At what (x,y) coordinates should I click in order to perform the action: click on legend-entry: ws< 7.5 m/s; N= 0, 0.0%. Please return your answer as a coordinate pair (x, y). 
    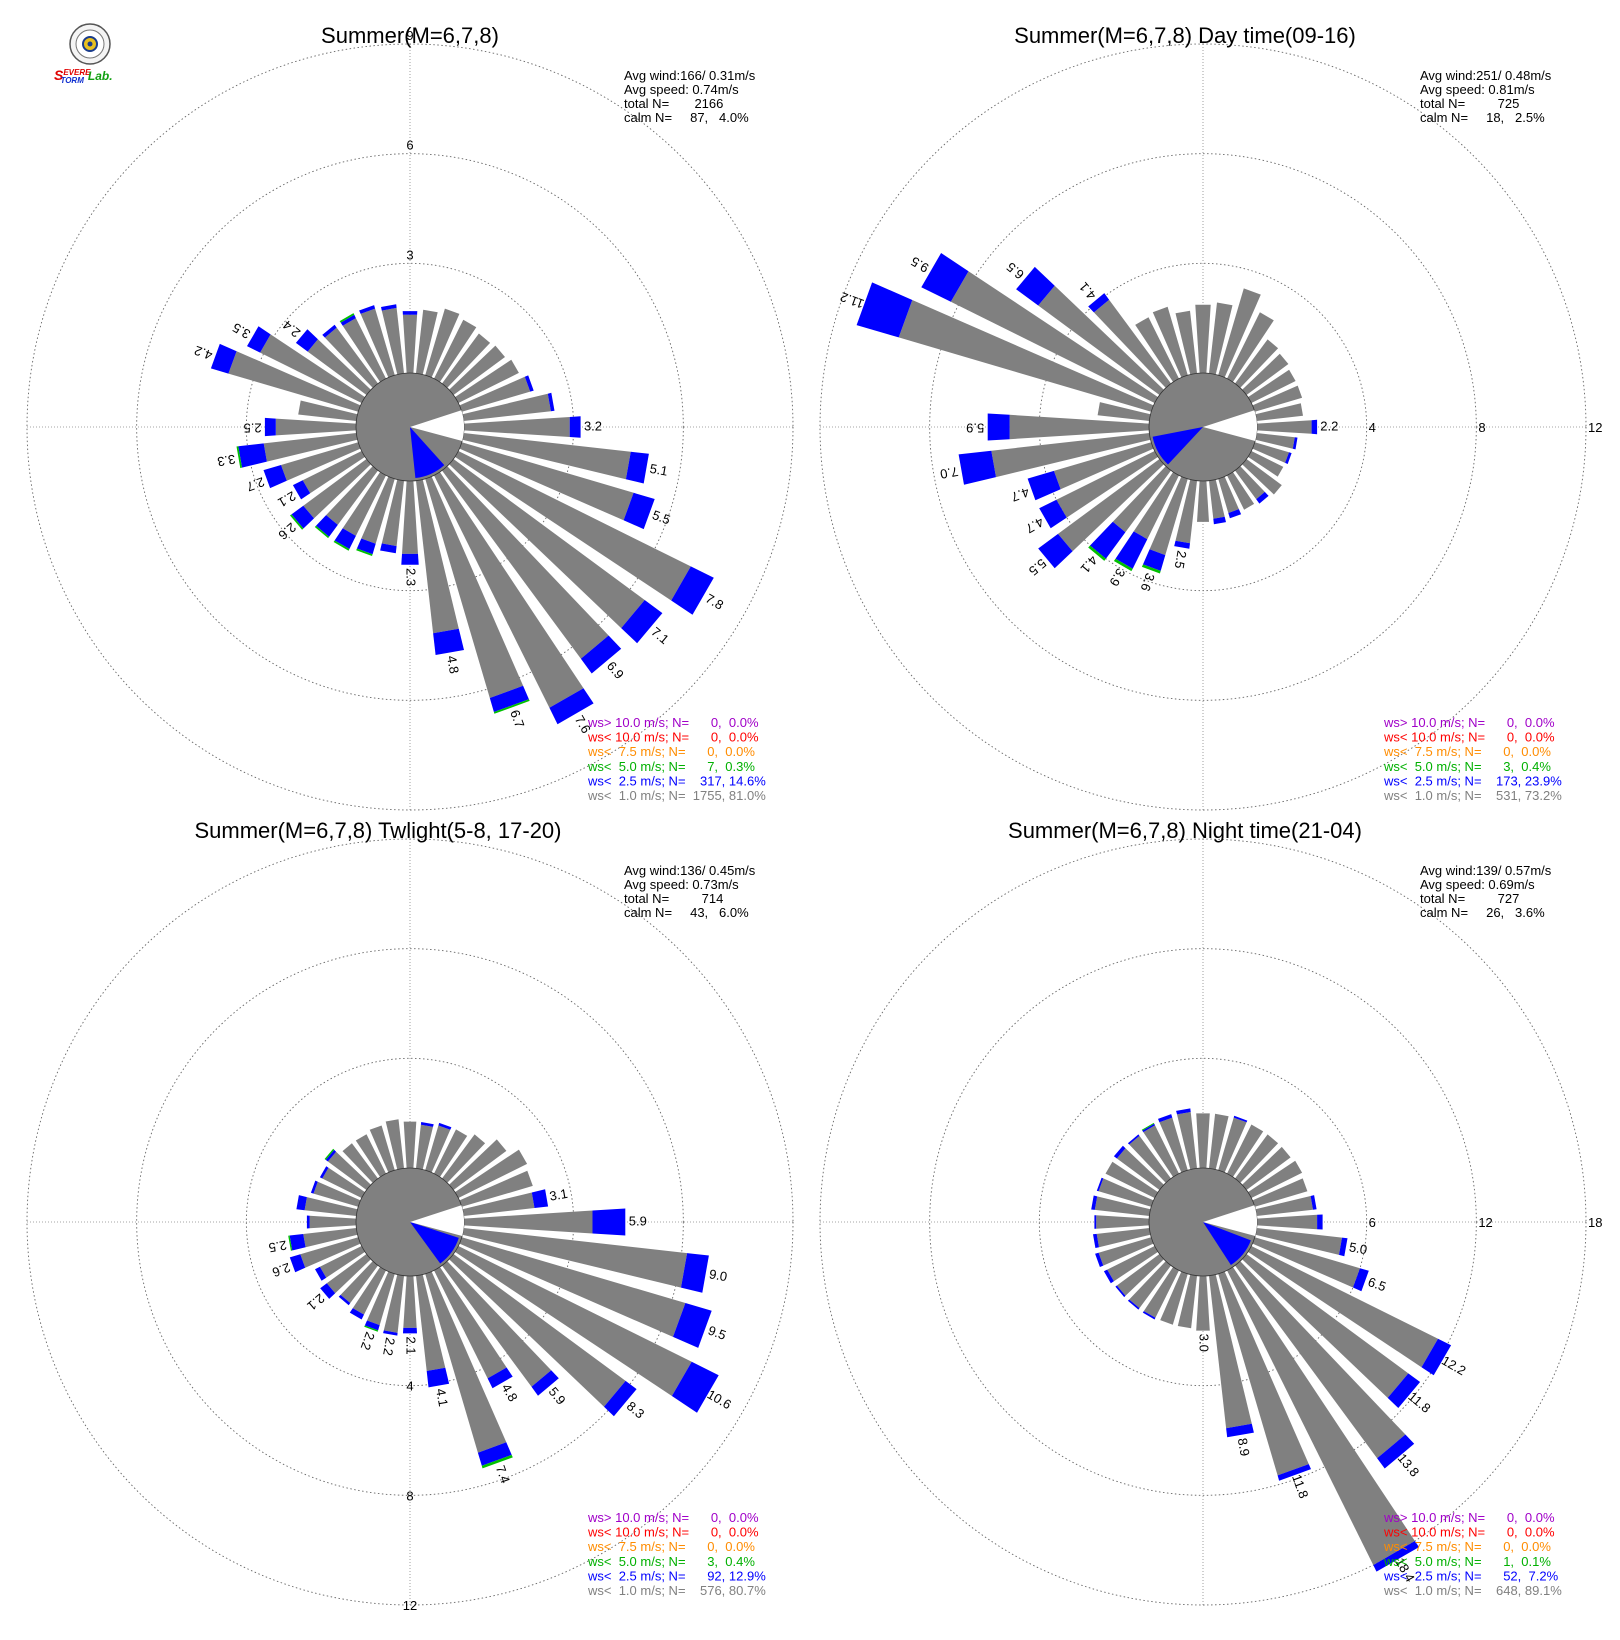
    Looking at the image, I should click on (671, 1546).